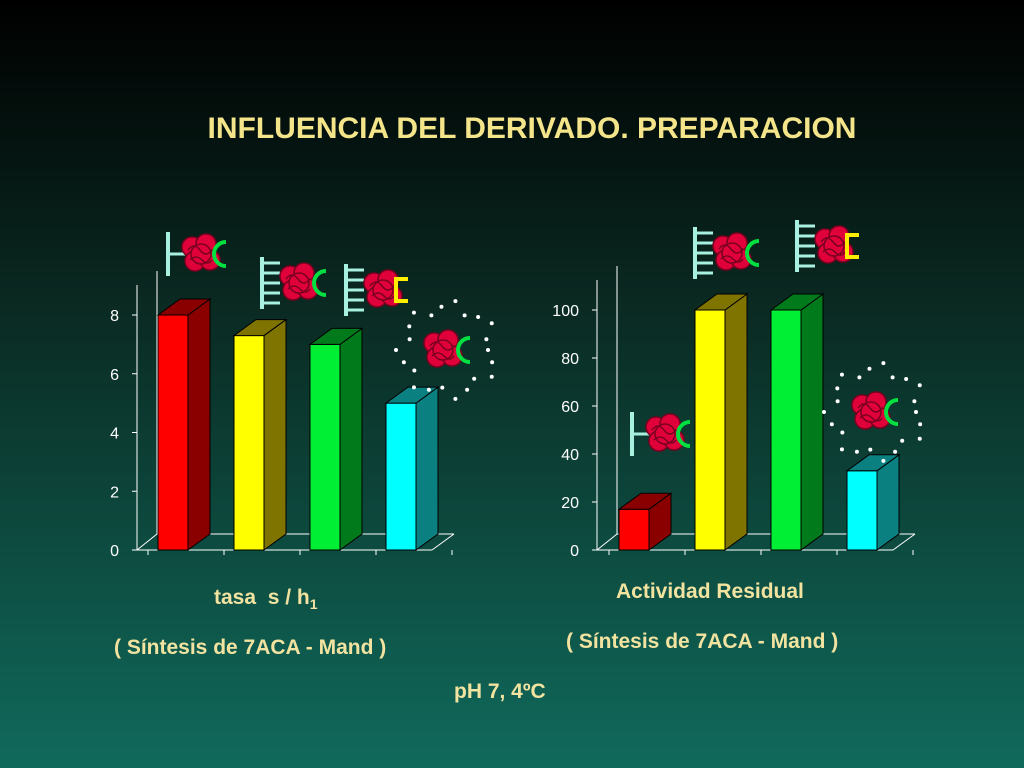 The height and width of the screenshot is (768, 1024). What do you see at coordinates (114, 316) in the screenshot?
I see `y-tick-label: 8` at bounding box center [114, 316].